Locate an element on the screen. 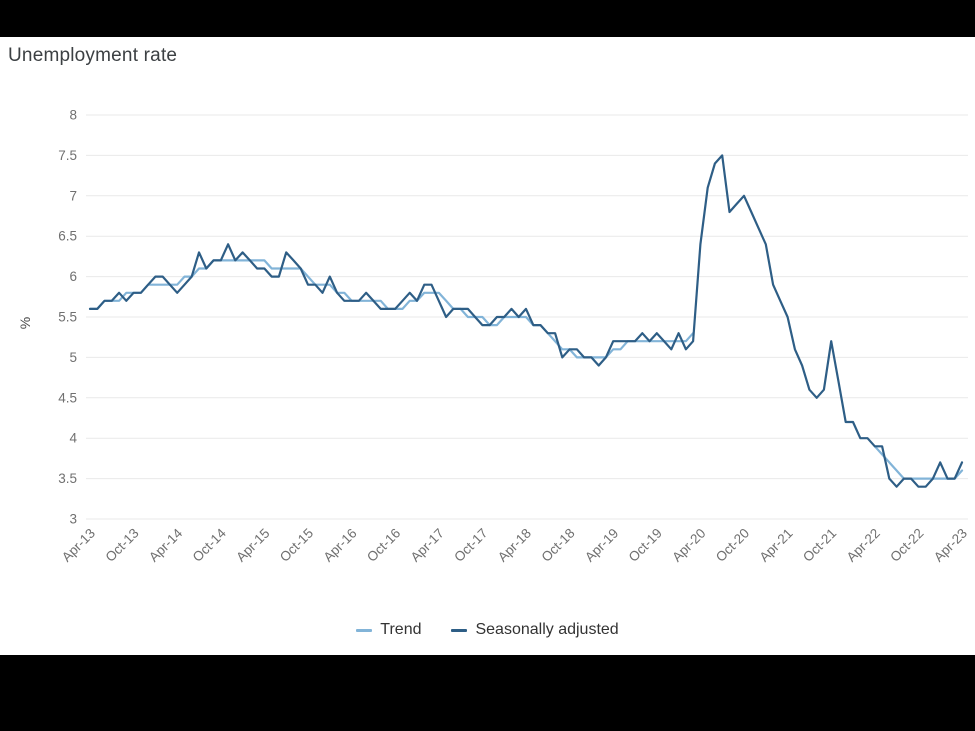 The height and width of the screenshot is (731, 975). legend-label-trend: Trend is located at coordinates (401, 629).